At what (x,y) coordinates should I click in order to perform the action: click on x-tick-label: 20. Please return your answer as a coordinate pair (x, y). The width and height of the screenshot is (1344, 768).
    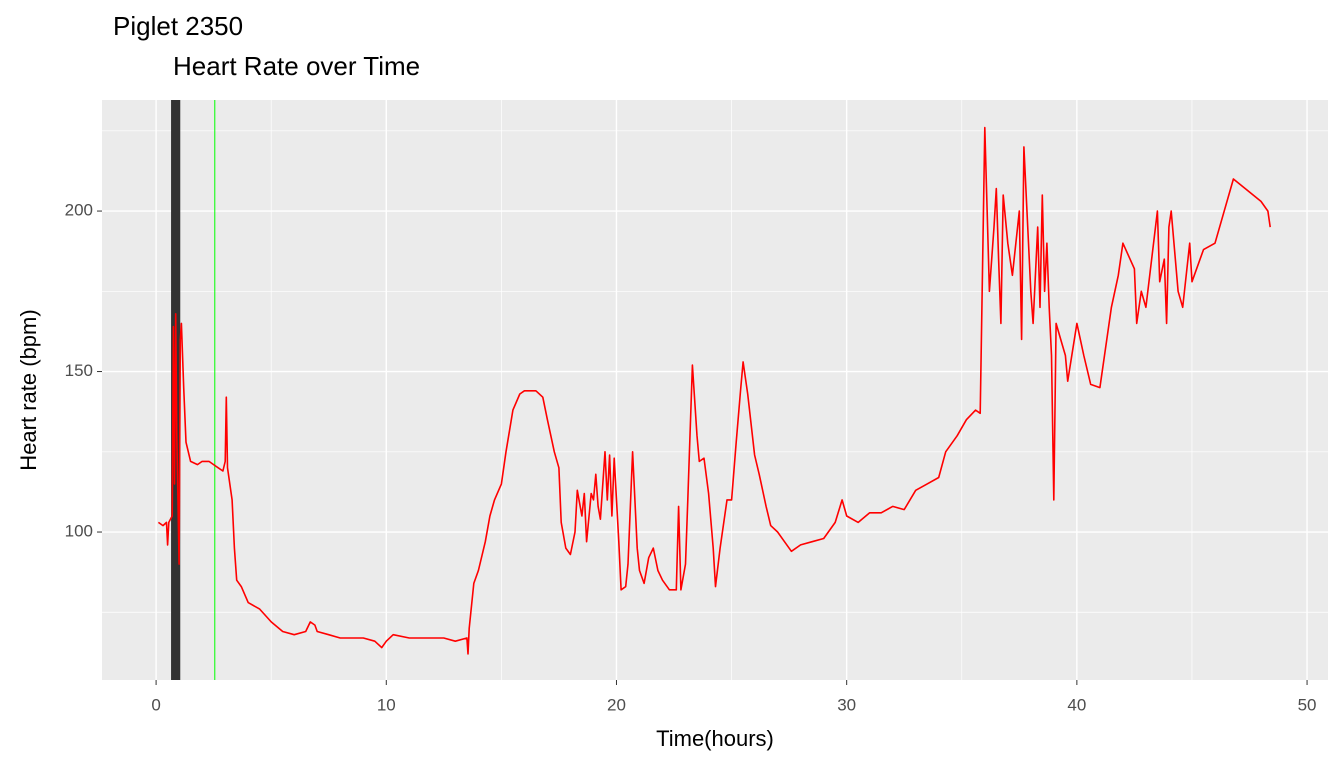
    Looking at the image, I should click on (616, 704).